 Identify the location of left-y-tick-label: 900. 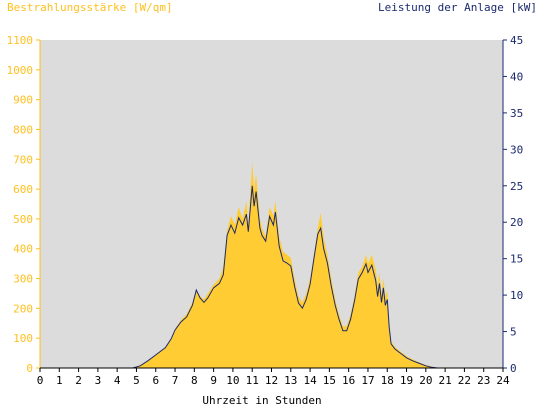
(23, 100).